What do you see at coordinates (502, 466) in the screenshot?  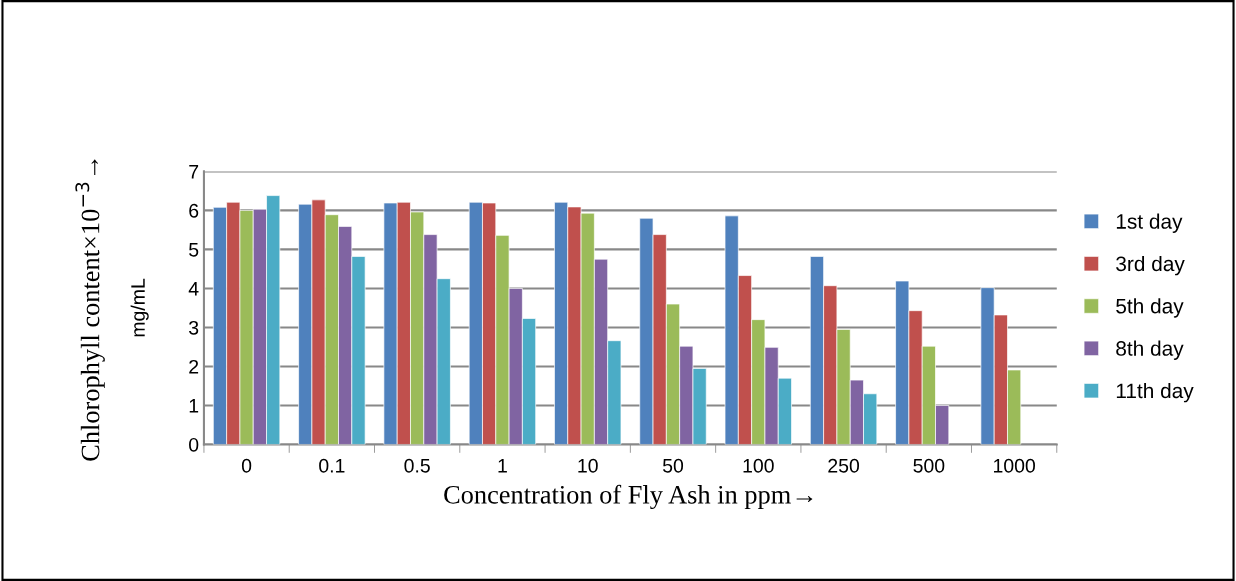 I see `x-tick-label: 1` at bounding box center [502, 466].